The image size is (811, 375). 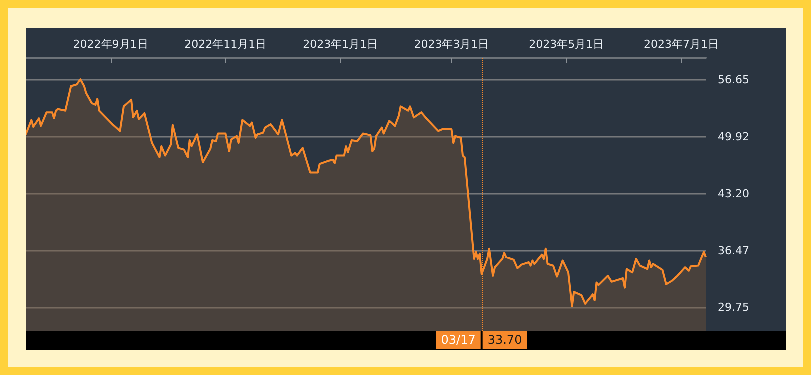 What do you see at coordinates (566, 44) in the screenshot?
I see `x-tick-label: 2023年5月1日` at bounding box center [566, 44].